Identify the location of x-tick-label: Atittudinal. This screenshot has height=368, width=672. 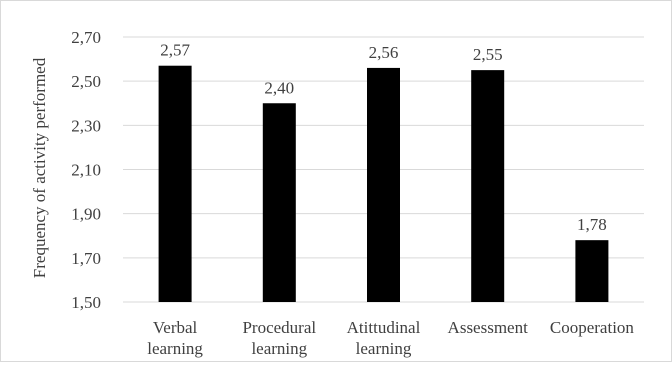
(384, 327).